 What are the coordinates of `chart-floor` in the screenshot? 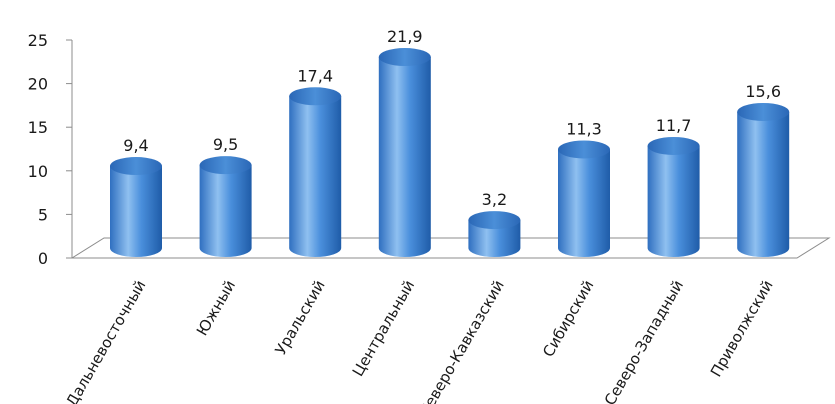 It's located at (450, 248).